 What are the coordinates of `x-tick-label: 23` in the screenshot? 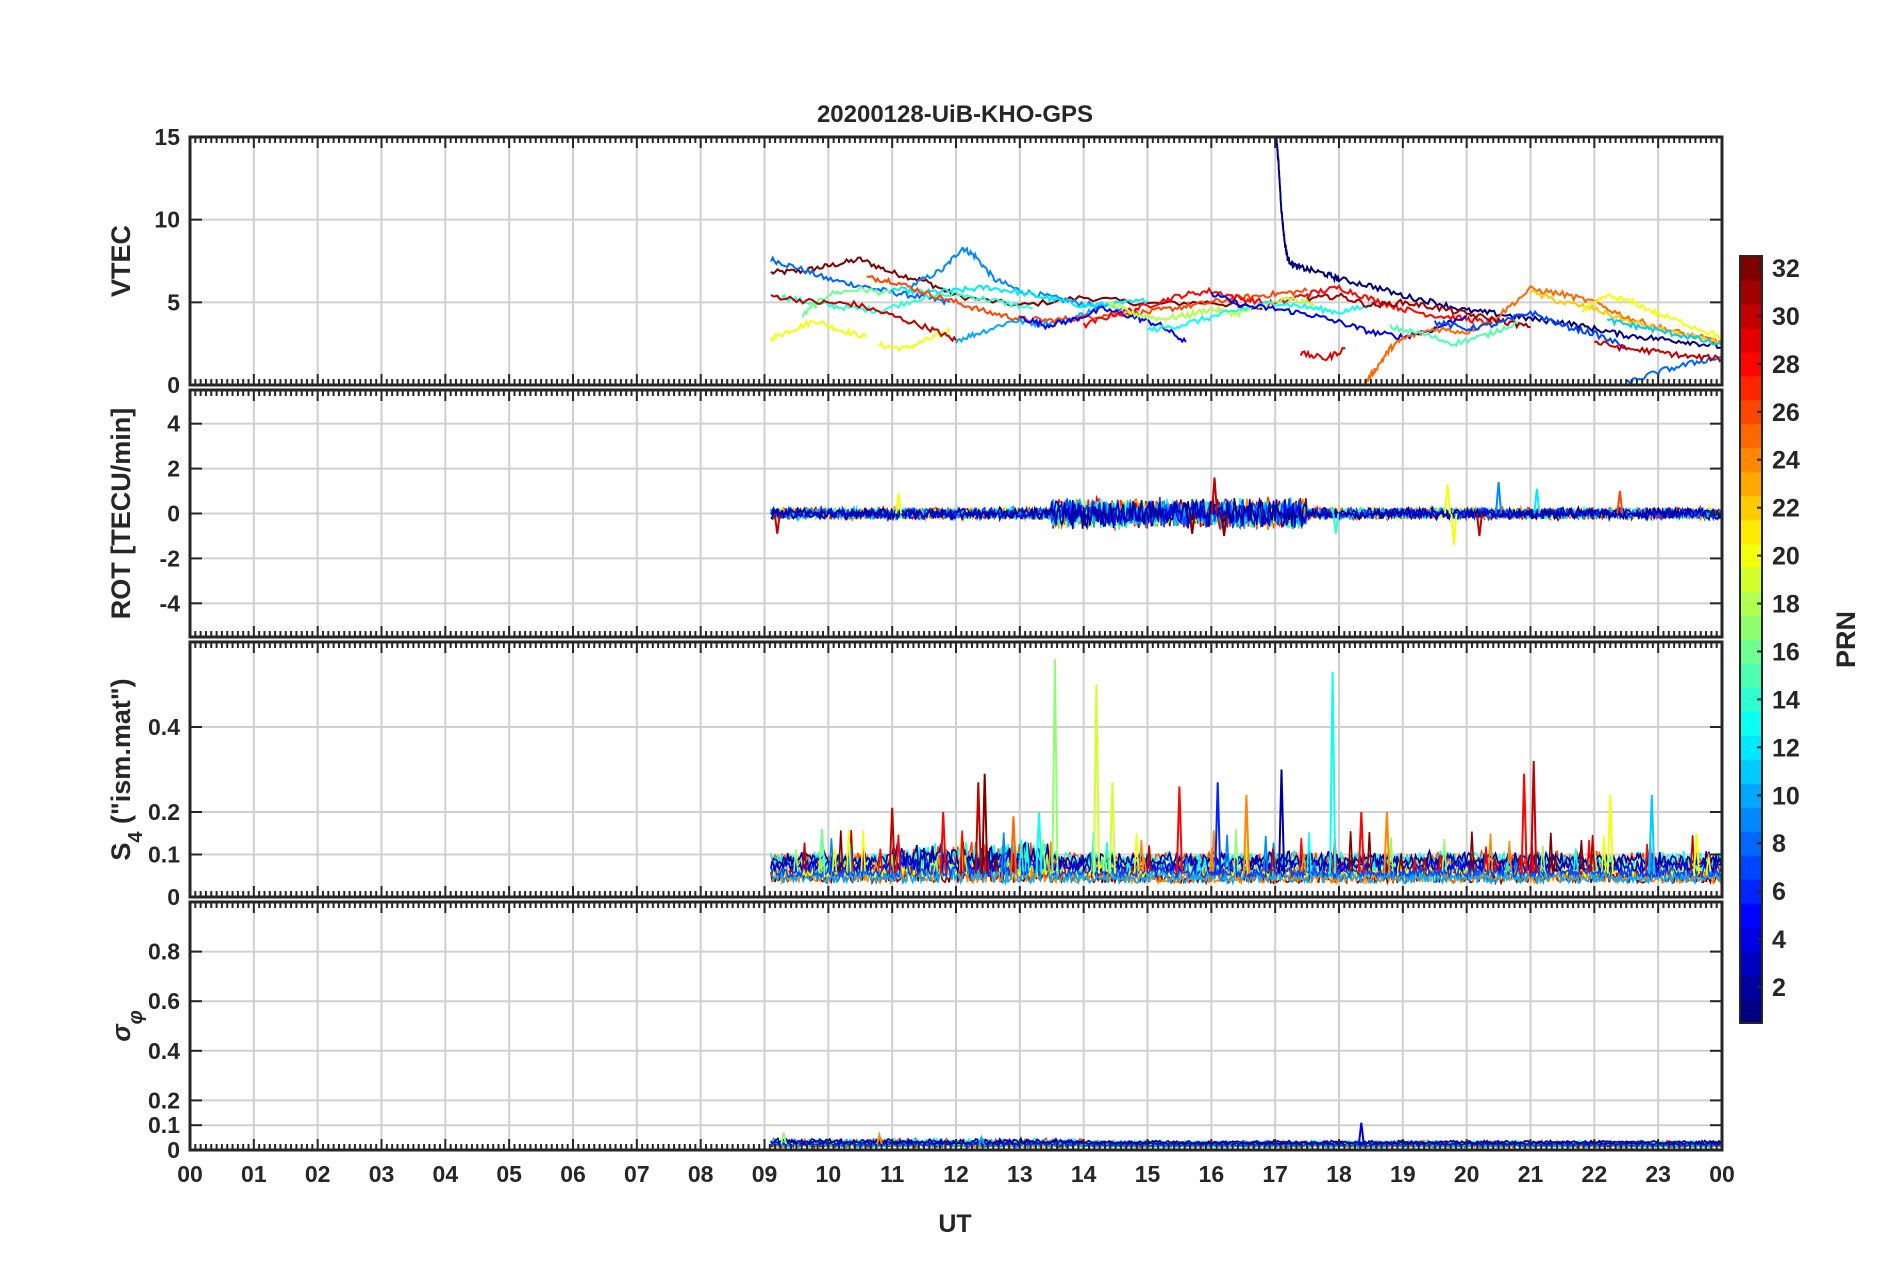 It's located at (1658, 1174).